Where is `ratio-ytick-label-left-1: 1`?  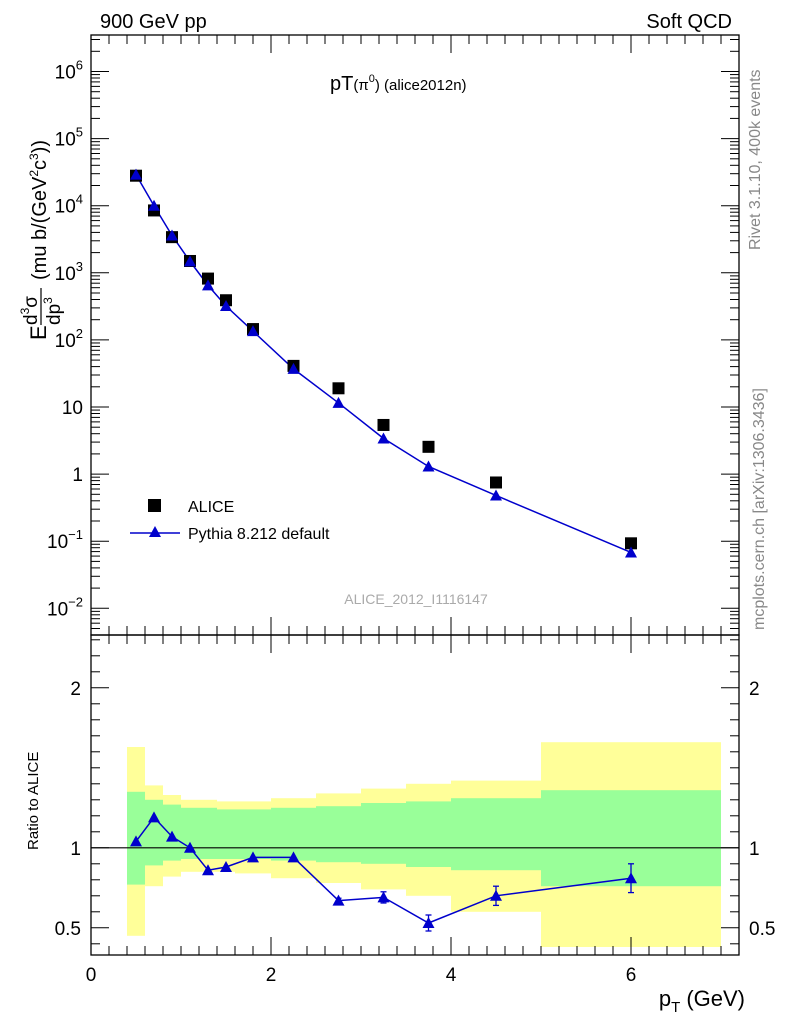 ratio-ytick-label-left-1: 1 is located at coordinates (75, 849).